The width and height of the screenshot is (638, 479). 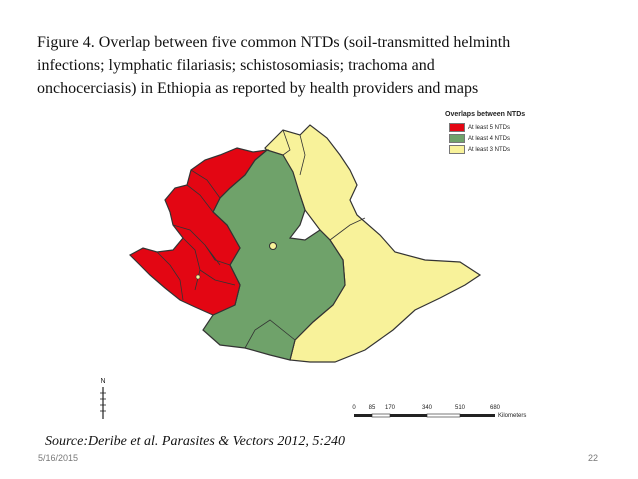 I want to click on addis-ababa-marker, so click(x=273, y=246).